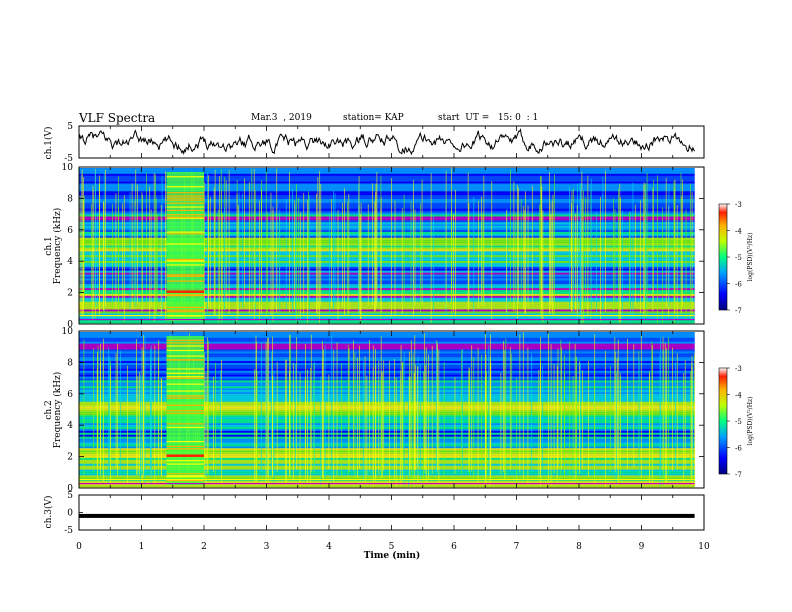 The width and height of the screenshot is (792, 612). What do you see at coordinates (70, 325) in the screenshot?
I see `y-tick-label: 0` at bounding box center [70, 325].